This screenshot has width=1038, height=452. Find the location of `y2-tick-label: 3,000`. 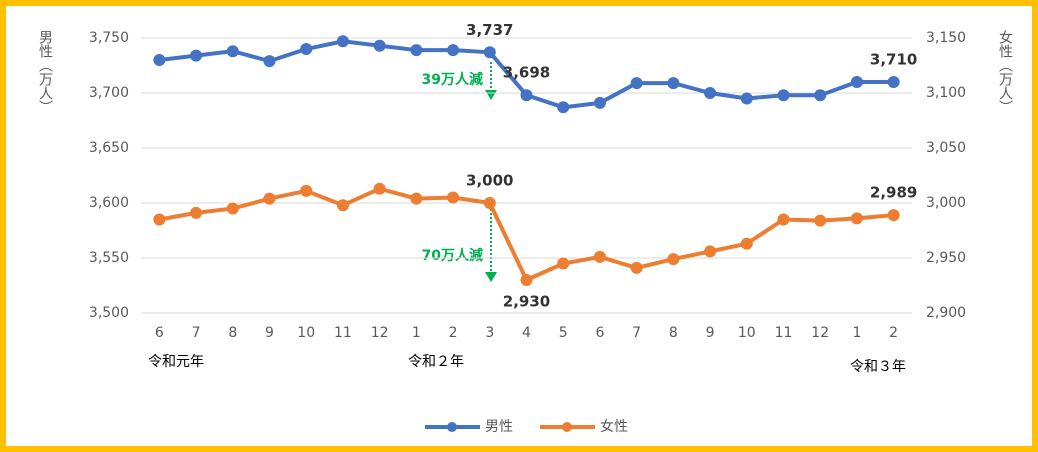

y2-tick-label: 3,000 is located at coordinates (946, 203).